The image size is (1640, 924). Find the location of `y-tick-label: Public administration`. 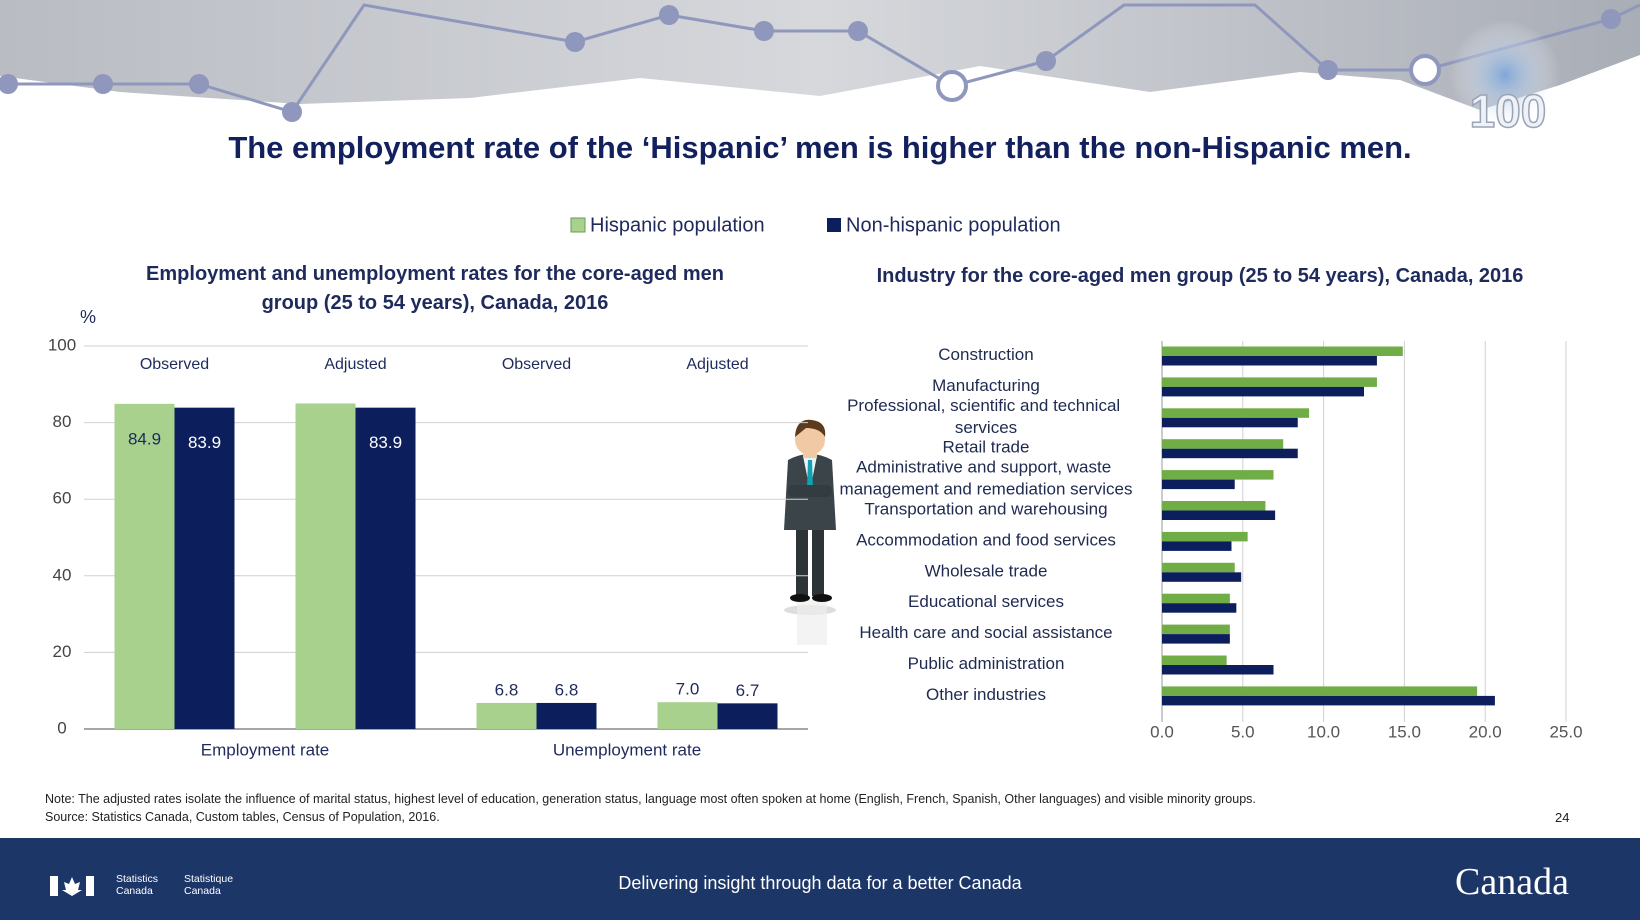

y-tick-label: Public administration is located at coordinates (986, 663).